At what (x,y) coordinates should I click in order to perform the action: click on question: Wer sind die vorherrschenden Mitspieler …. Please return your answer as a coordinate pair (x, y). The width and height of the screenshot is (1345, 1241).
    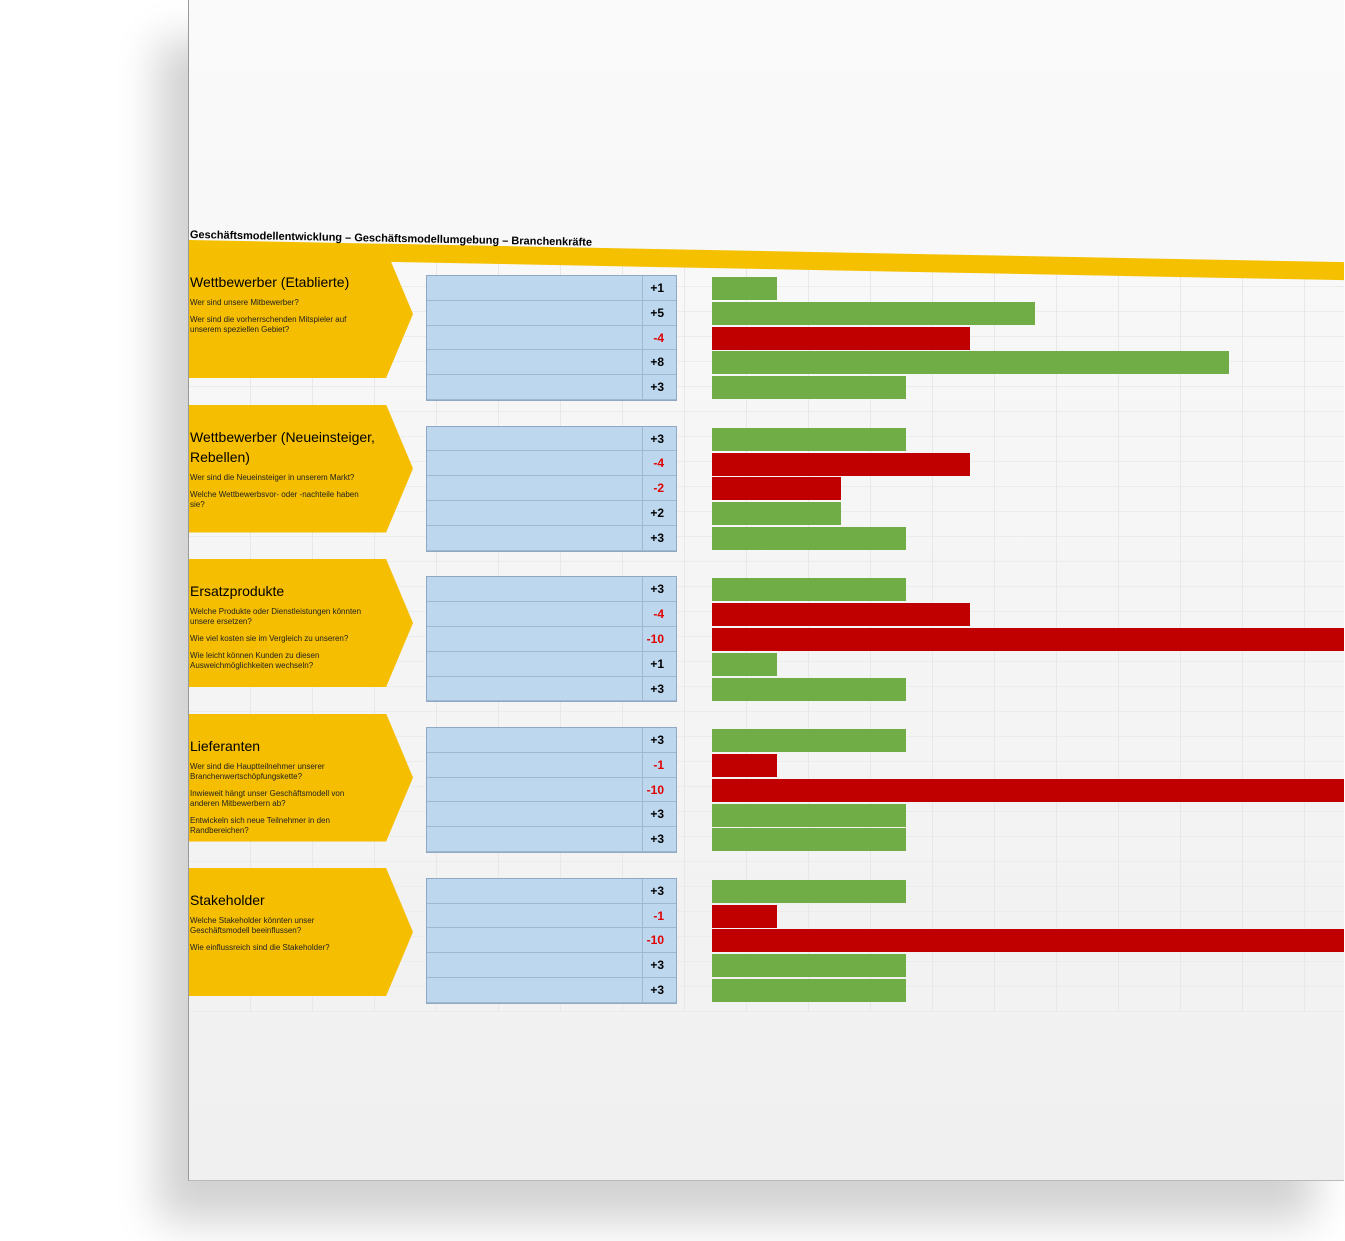
    Looking at the image, I should click on (268, 324).